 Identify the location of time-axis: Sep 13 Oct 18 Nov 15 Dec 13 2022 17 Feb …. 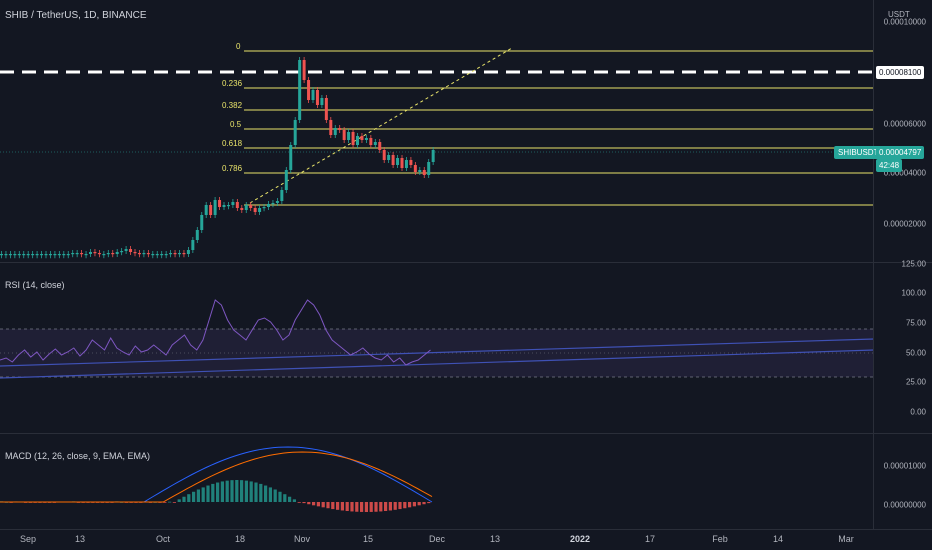
(466, 540).